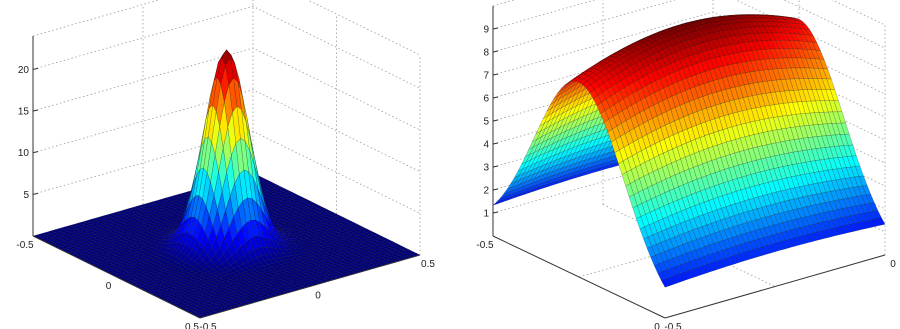 The image size is (900, 329). What do you see at coordinates (486, 76) in the screenshot?
I see `z-tick-label: 7` at bounding box center [486, 76].